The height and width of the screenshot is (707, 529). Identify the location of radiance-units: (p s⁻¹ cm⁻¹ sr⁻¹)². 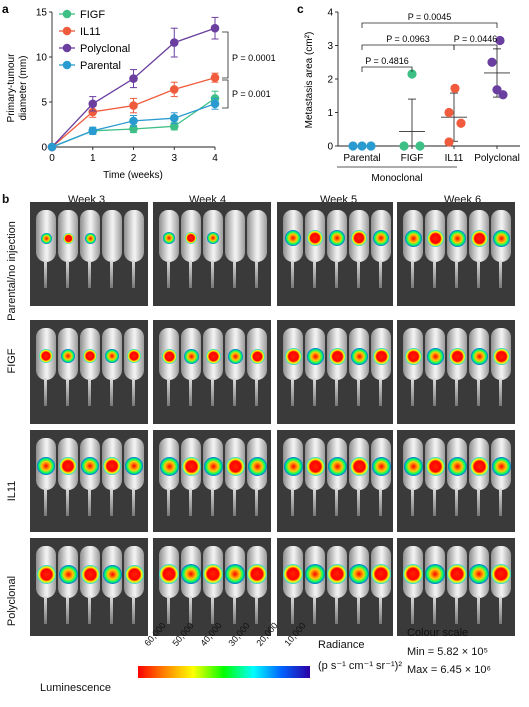
(360, 666).